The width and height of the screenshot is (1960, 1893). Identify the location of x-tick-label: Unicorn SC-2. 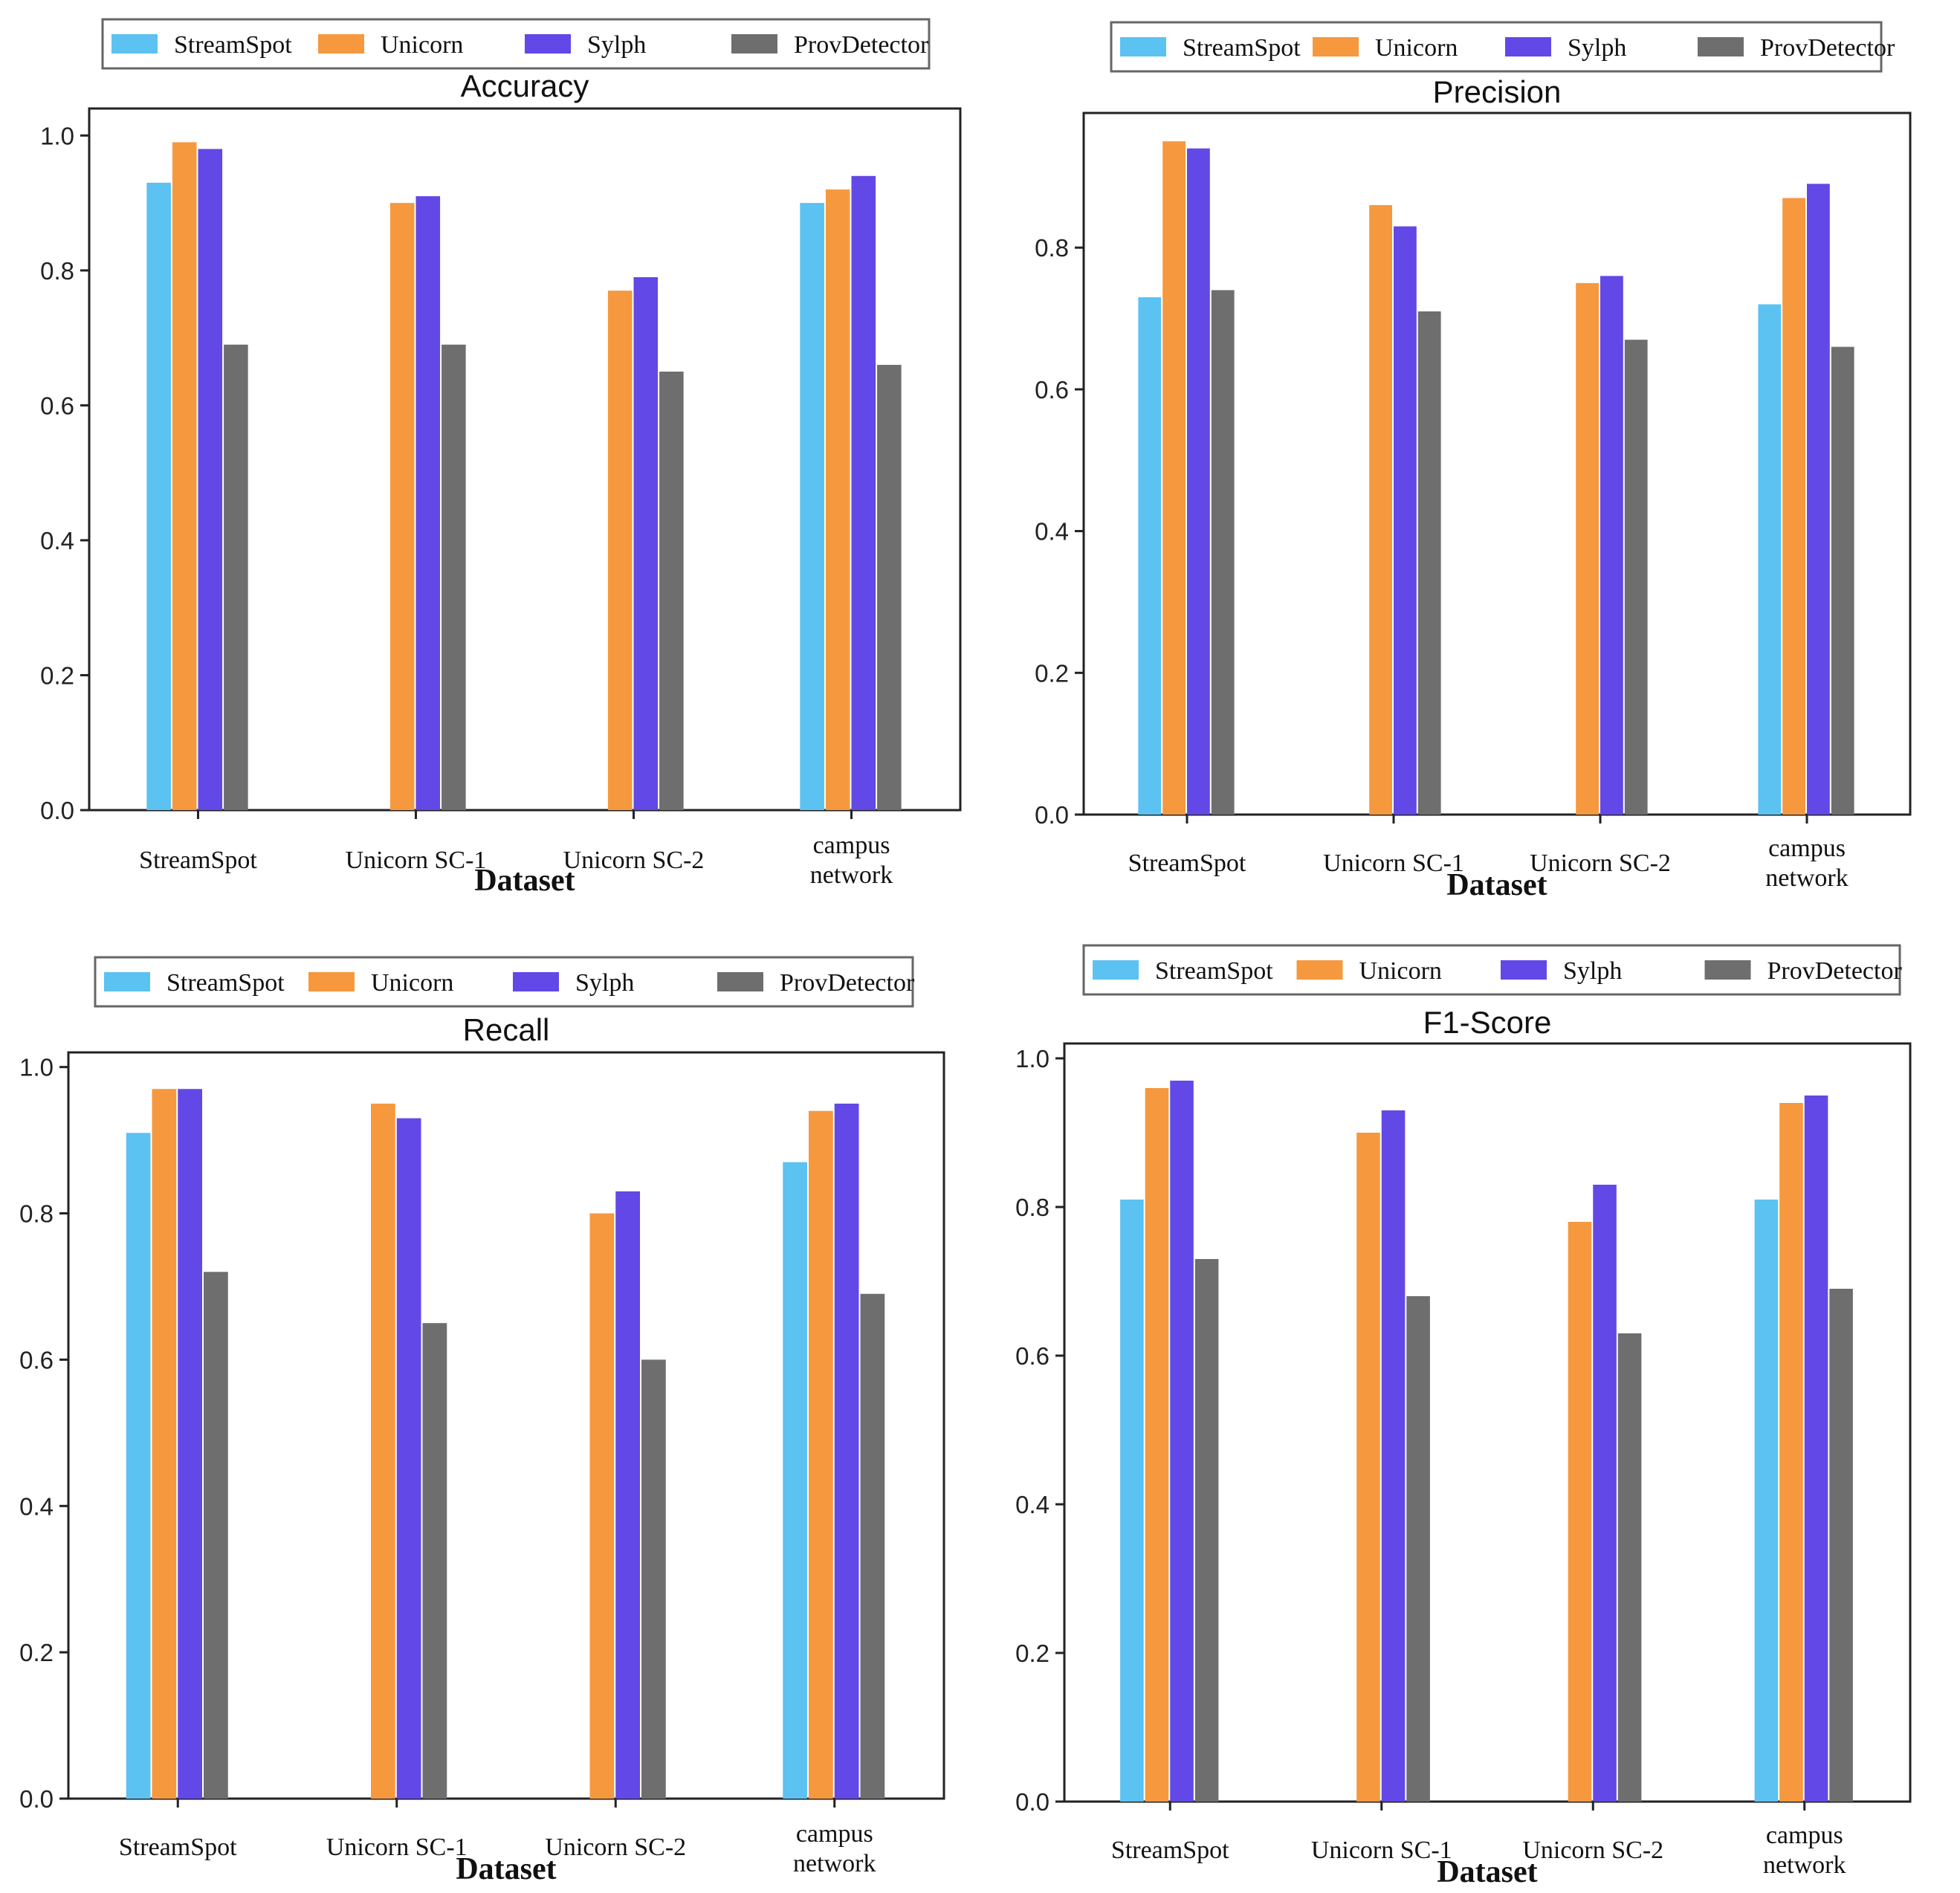
(634, 860).